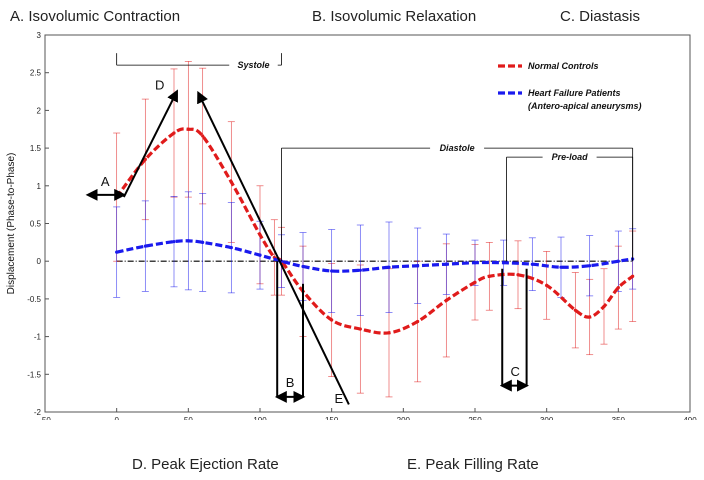 Image resolution: width=704 pixels, height=480 pixels. I want to click on y-tick-label: 0, so click(39, 261).